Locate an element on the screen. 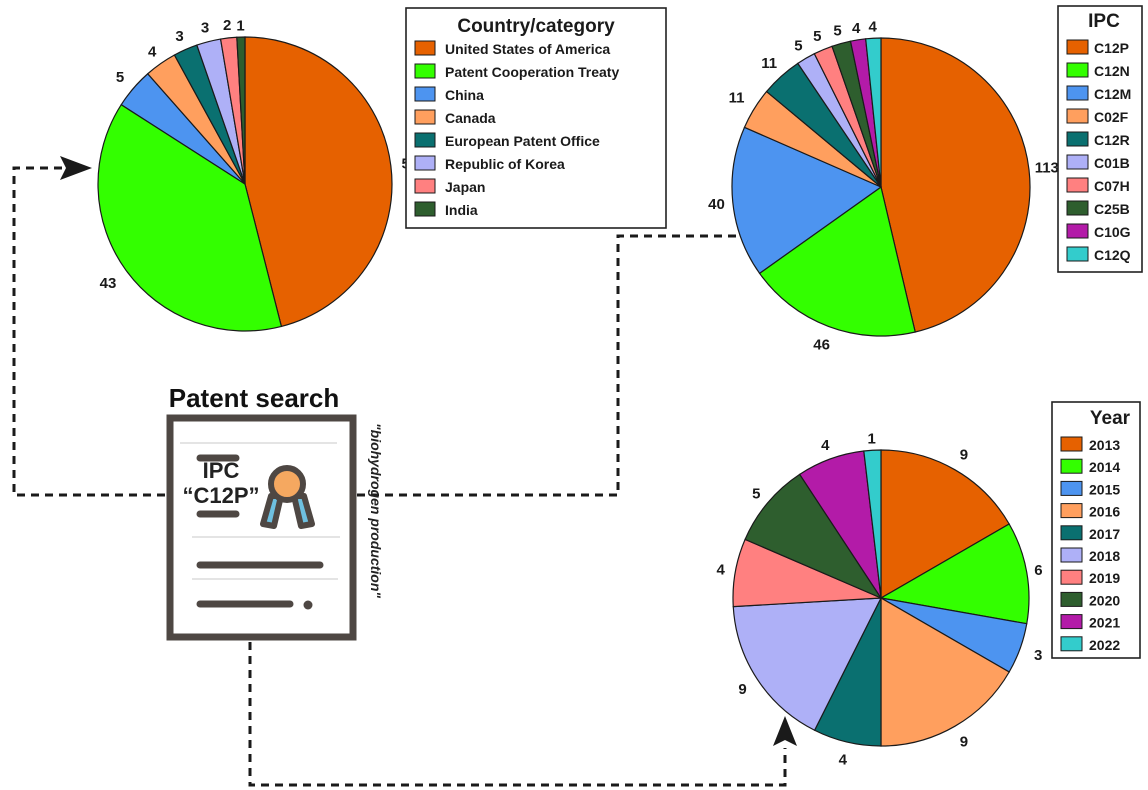 The width and height of the screenshot is (1148, 790). country-legend-swatch-republic-of-korea is located at coordinates (425, 163).